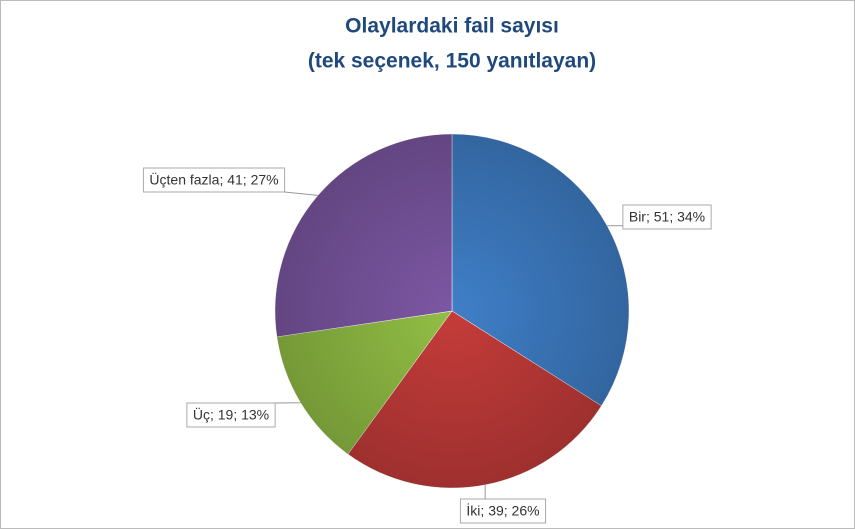 This screenshot has height=529, width=855. Describe the element at coordinates (452, 61) in the screenshot. I see `chart-subtitle: (tek seçenek, 150 yanıtlayan)` at that location.